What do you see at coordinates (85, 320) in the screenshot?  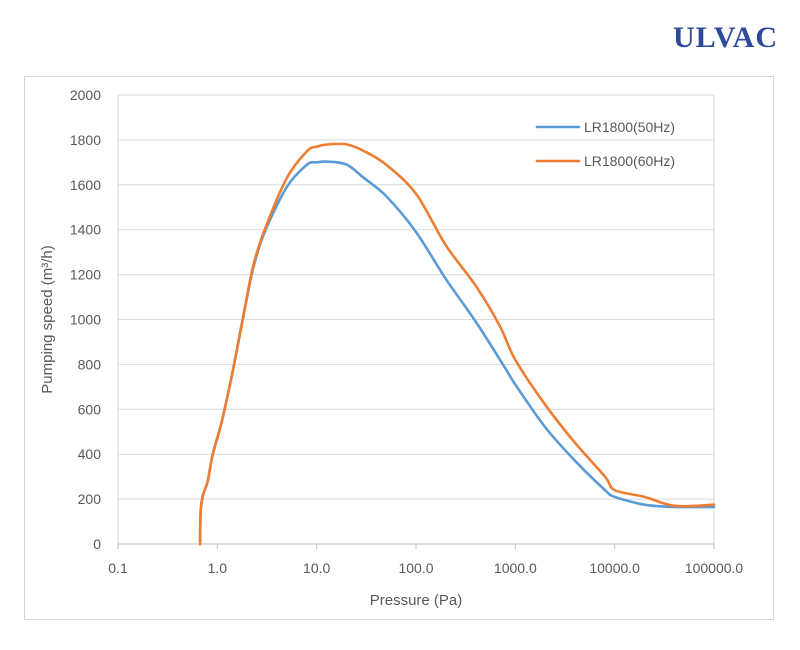 I see `y-tick-label: 1000` at bounding box center [85, 320].